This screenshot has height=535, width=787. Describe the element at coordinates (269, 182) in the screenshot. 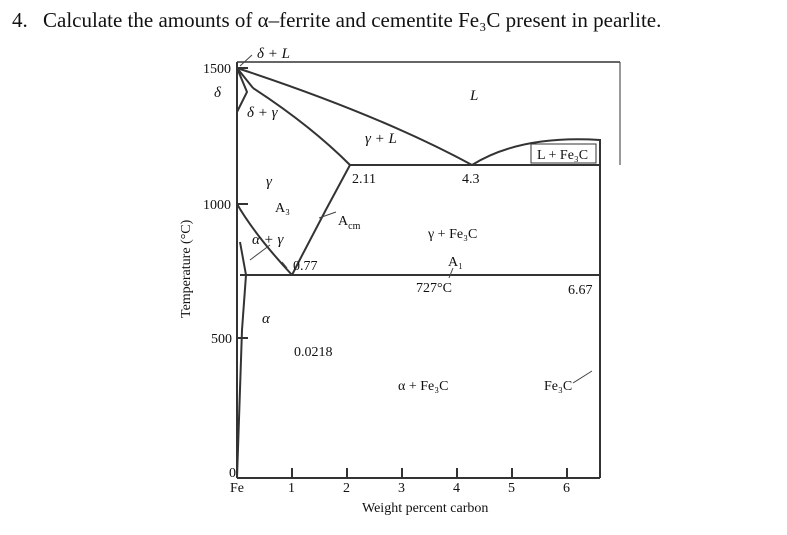

I see `label-gamma: γ` at that location.